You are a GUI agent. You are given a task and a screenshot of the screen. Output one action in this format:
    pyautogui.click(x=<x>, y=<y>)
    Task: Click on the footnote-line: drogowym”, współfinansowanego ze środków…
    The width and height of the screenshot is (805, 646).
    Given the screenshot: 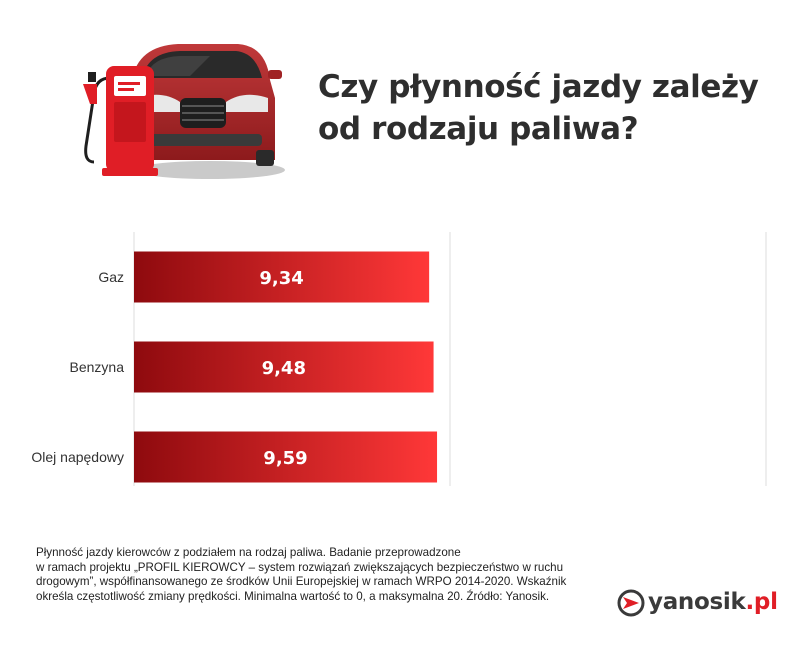 What is the action you would take?
    pyautogui.click(x=301, y=582)
    